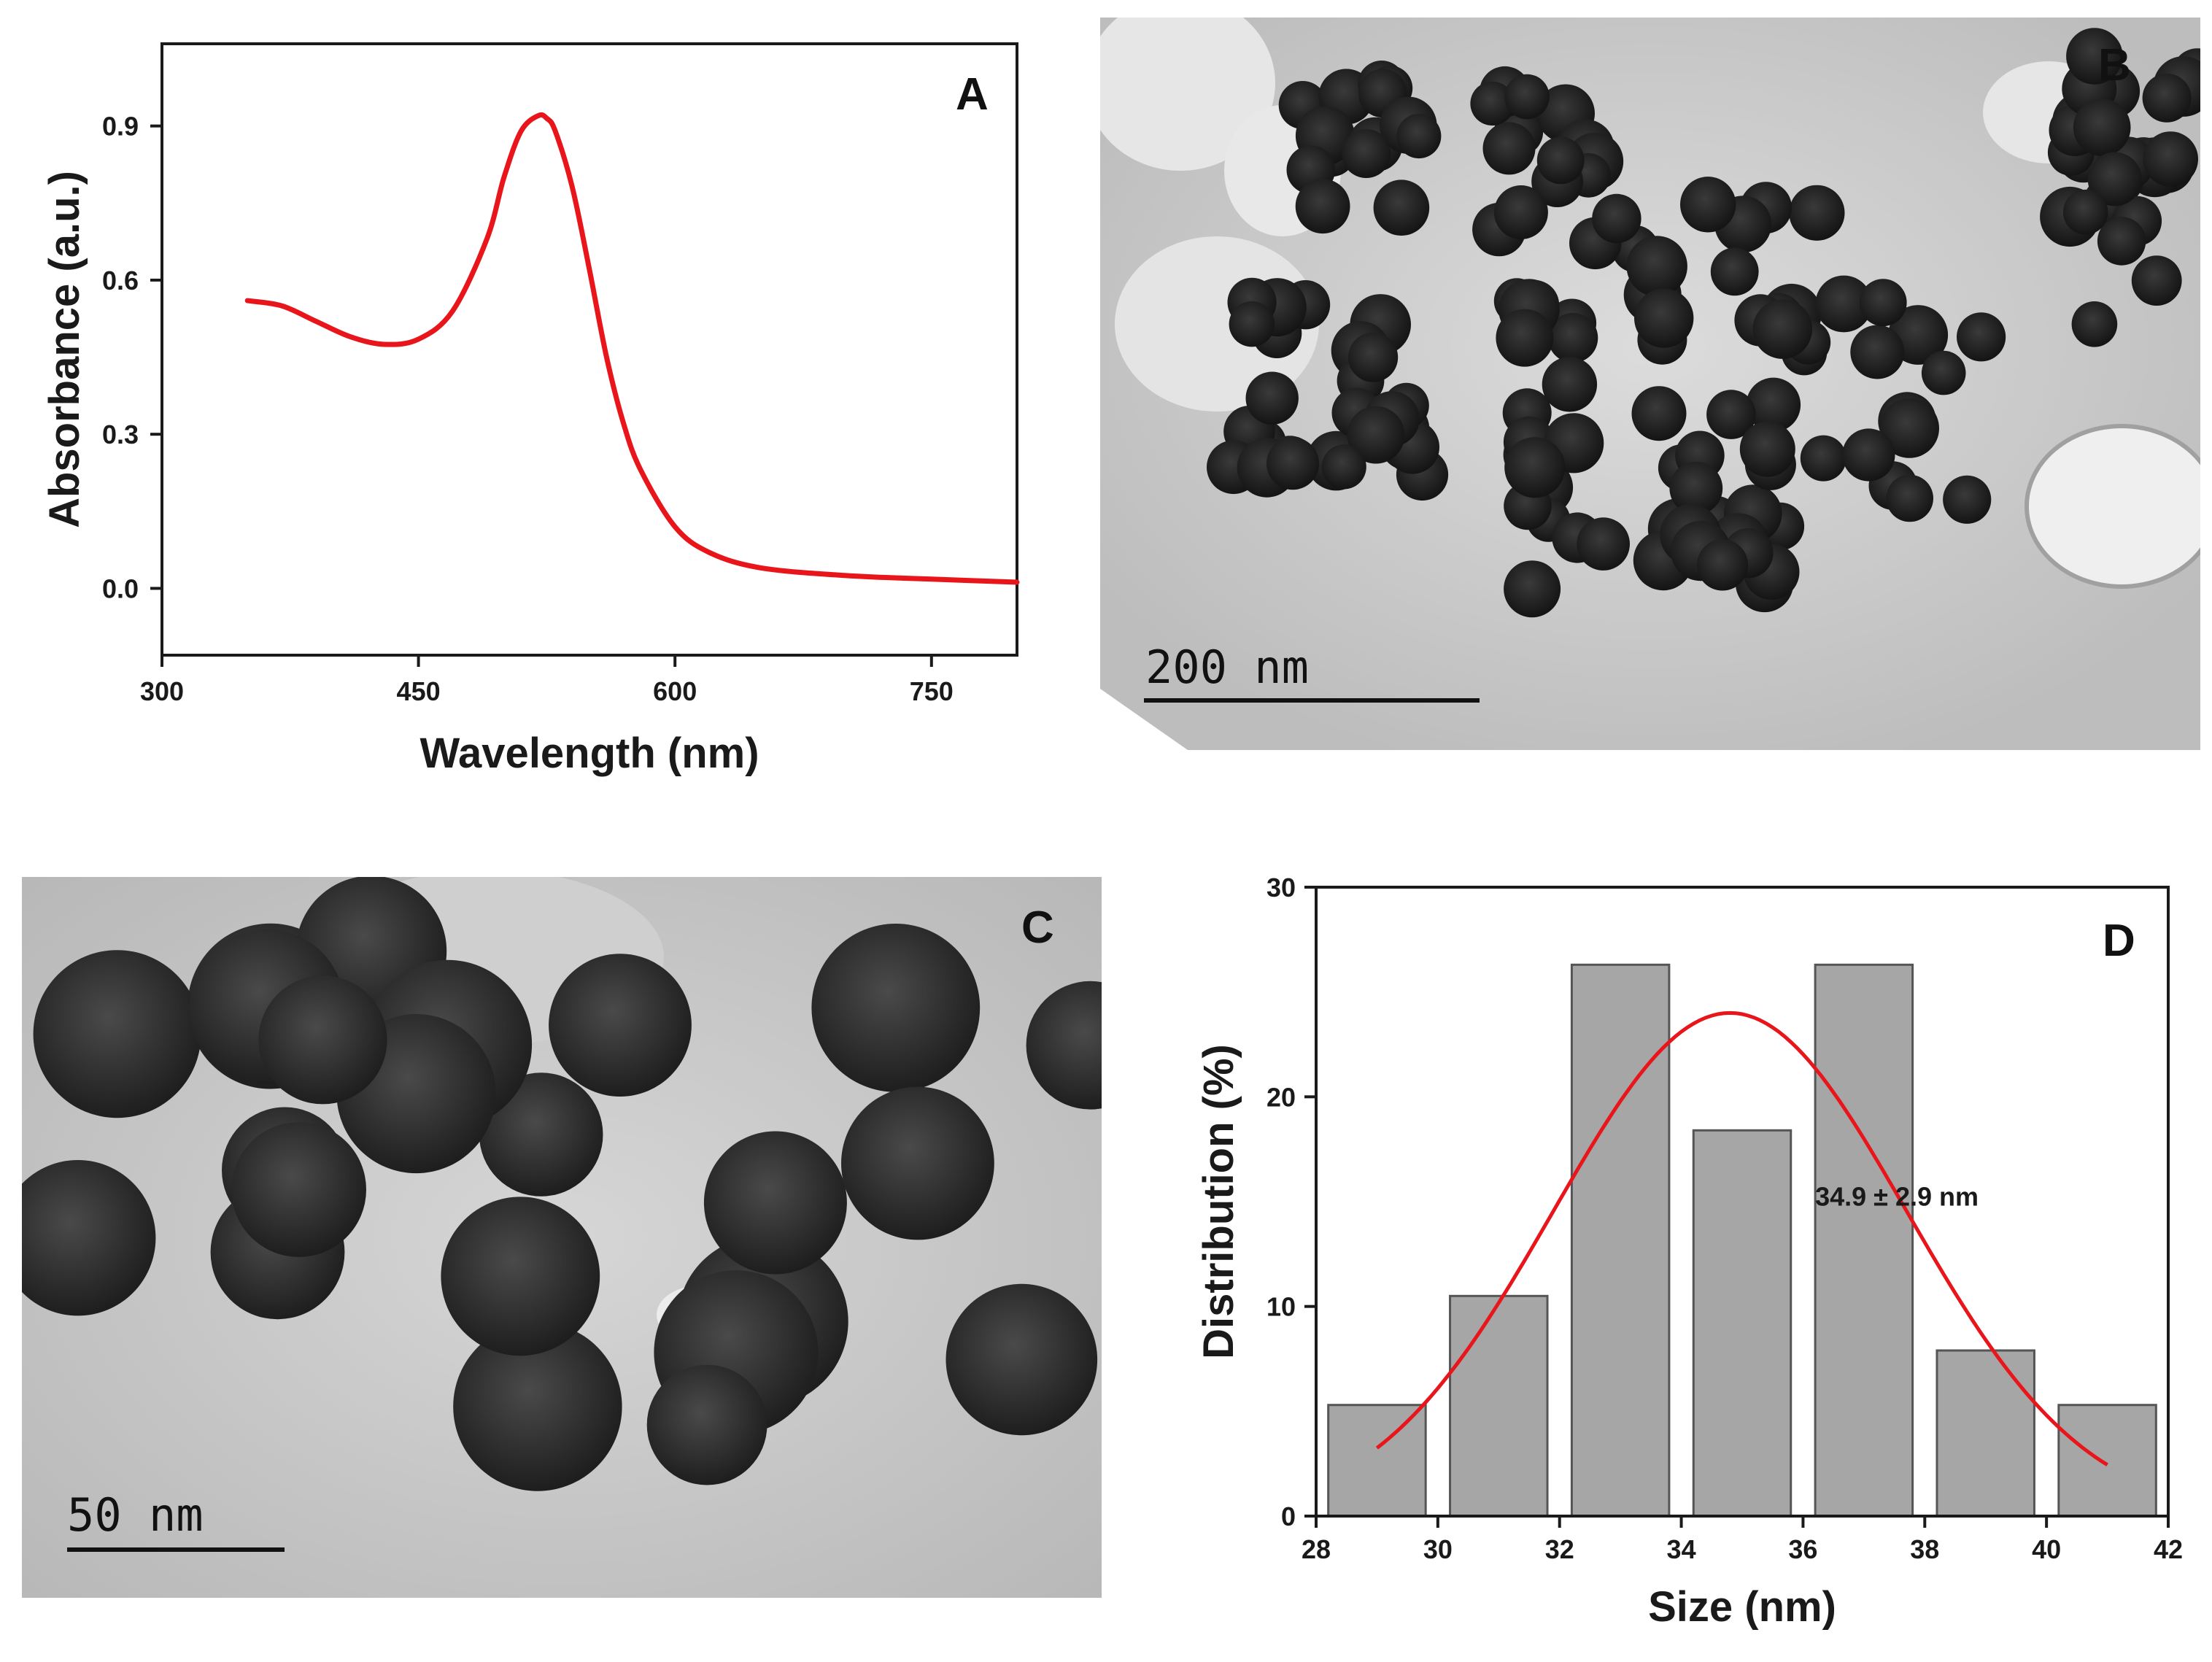  What do you see at coordinates (2168, 1549) in the screenshot?
I see `x-tick-label: 42` at bounding box center [2168, 1549].